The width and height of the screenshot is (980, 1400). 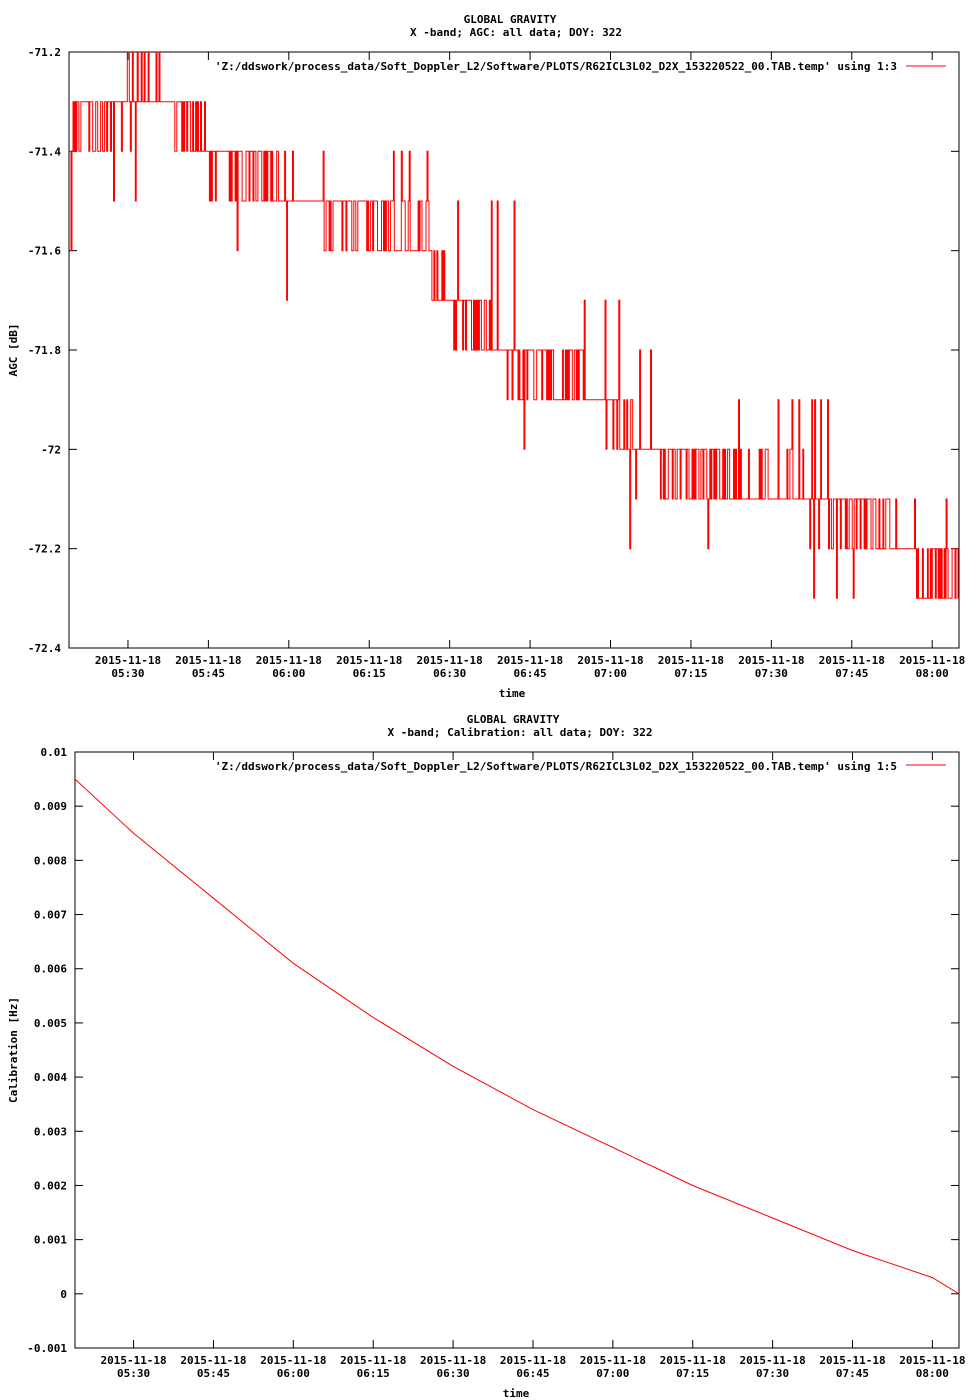 I want to click on y-tick-label: 0.003, so click(x=50, y=1131).